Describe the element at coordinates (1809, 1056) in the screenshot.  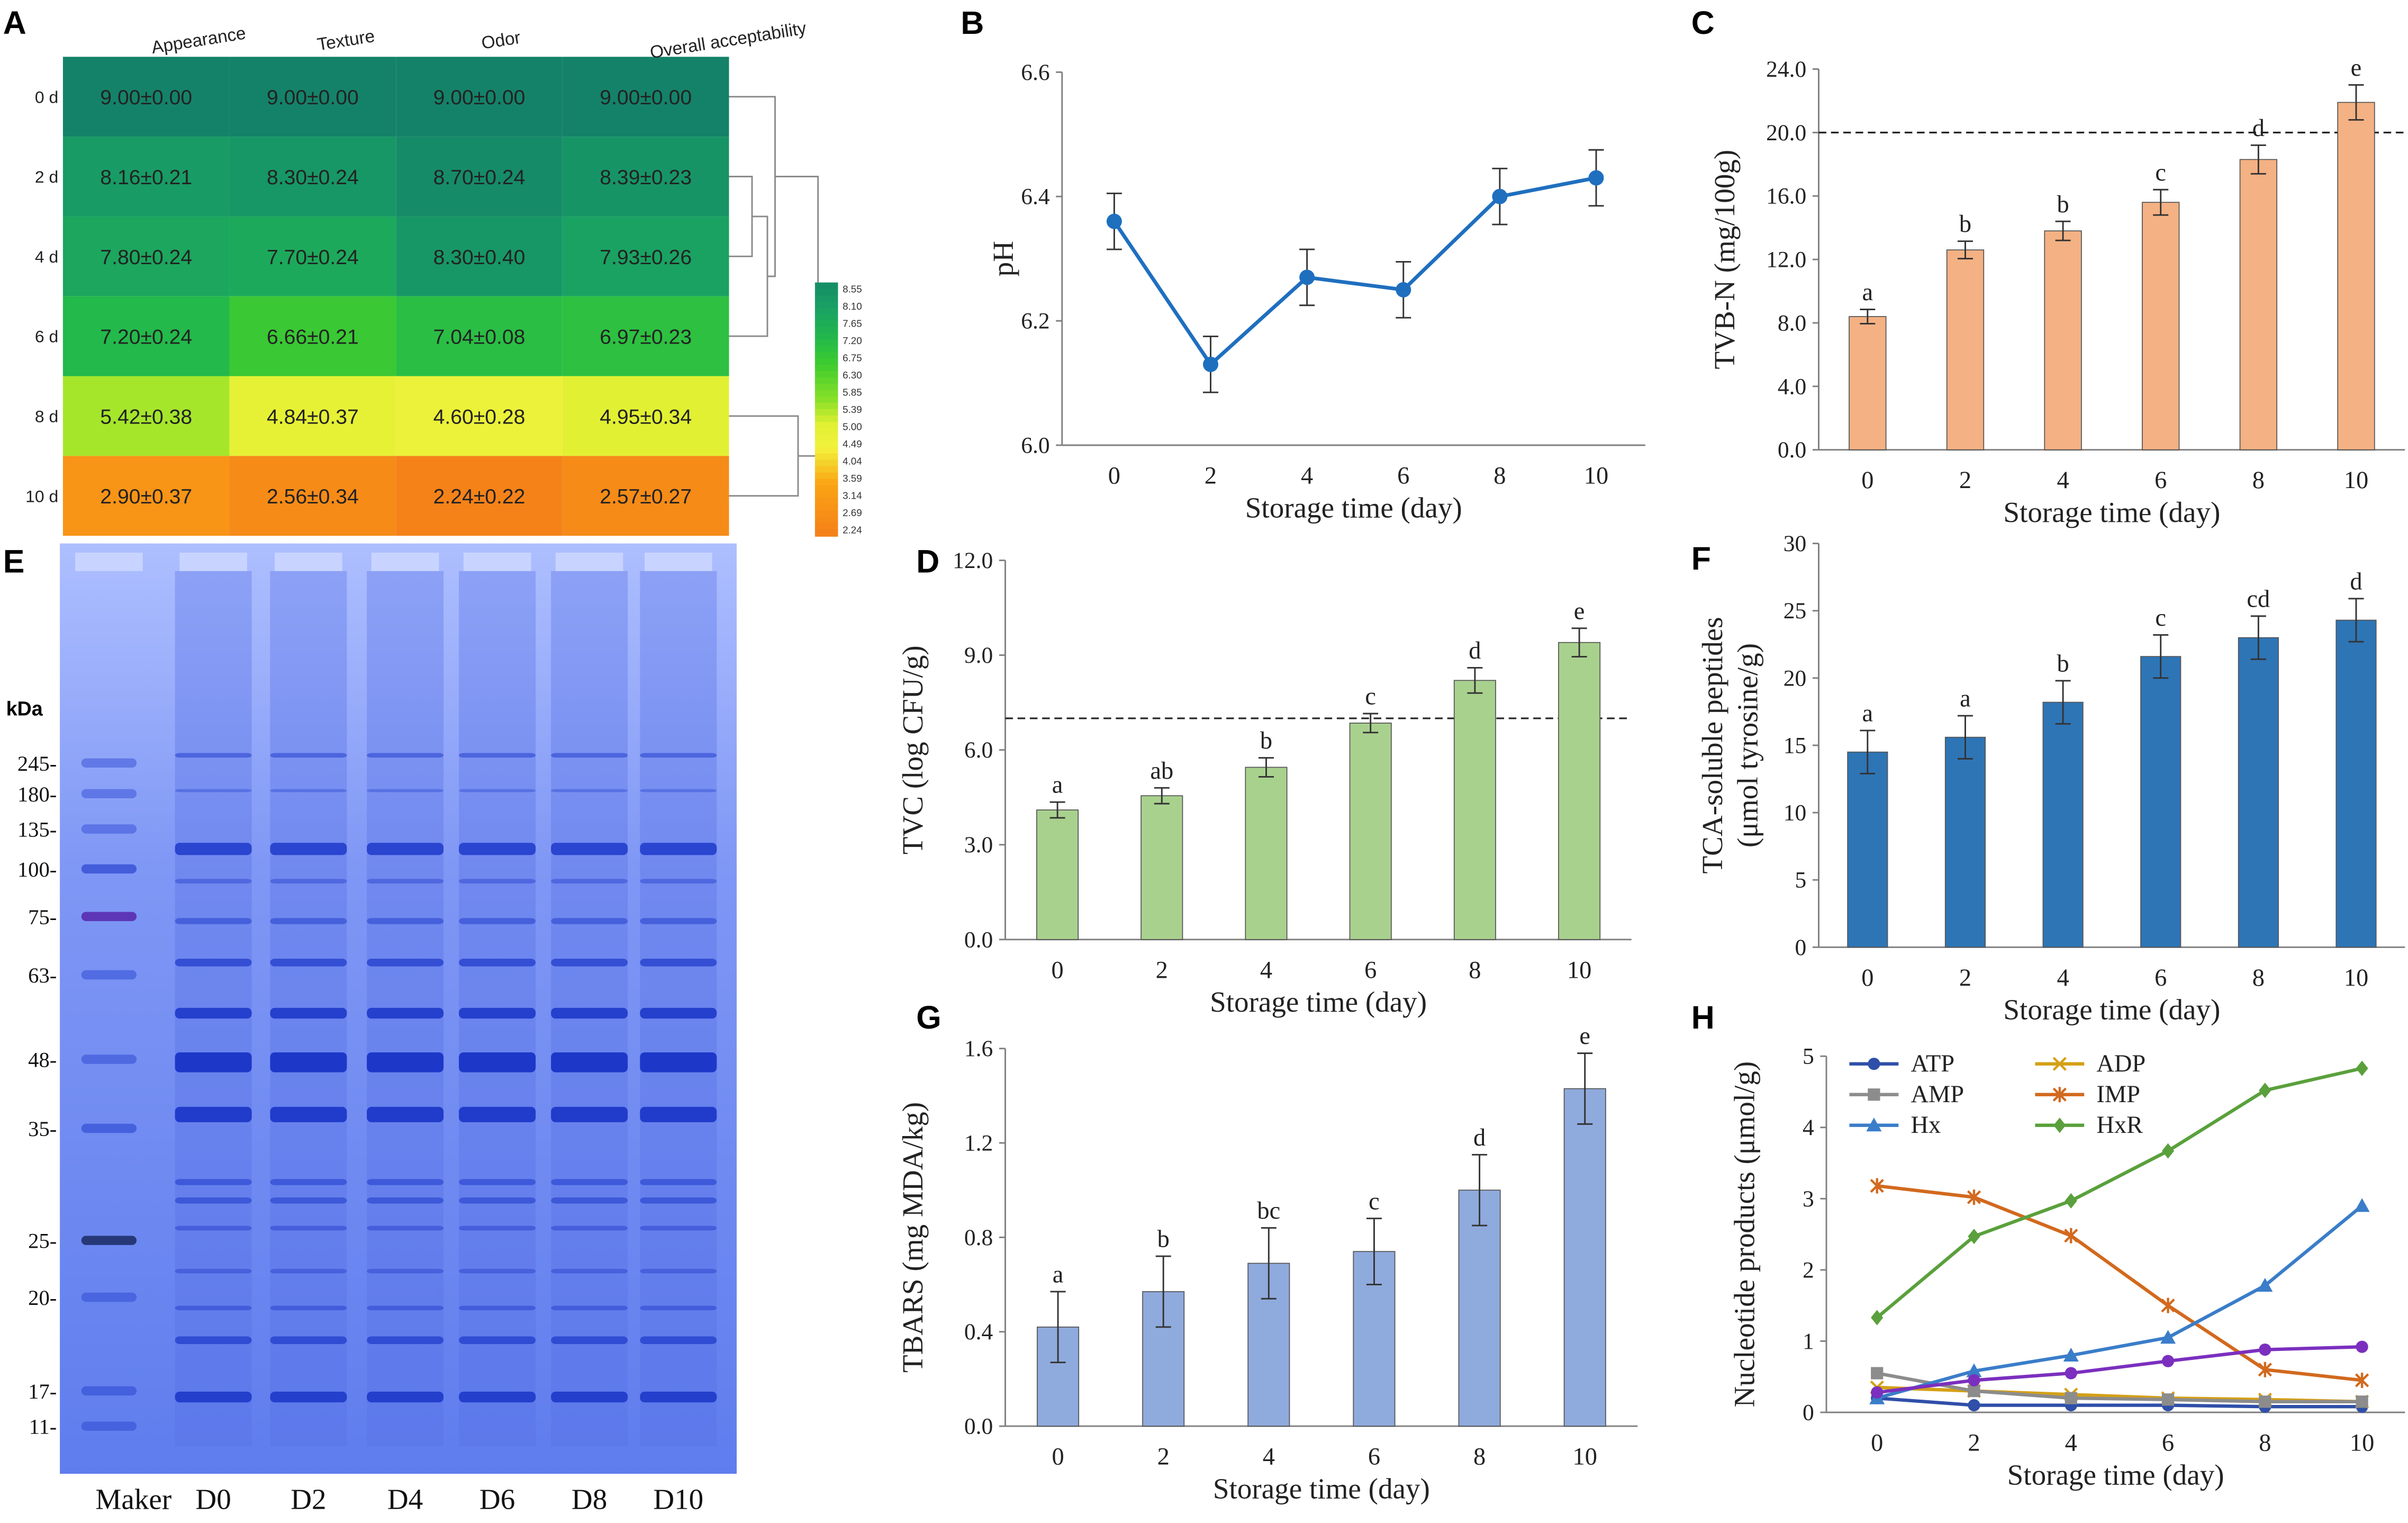
I see `h-ytick-label: 5` at that location.